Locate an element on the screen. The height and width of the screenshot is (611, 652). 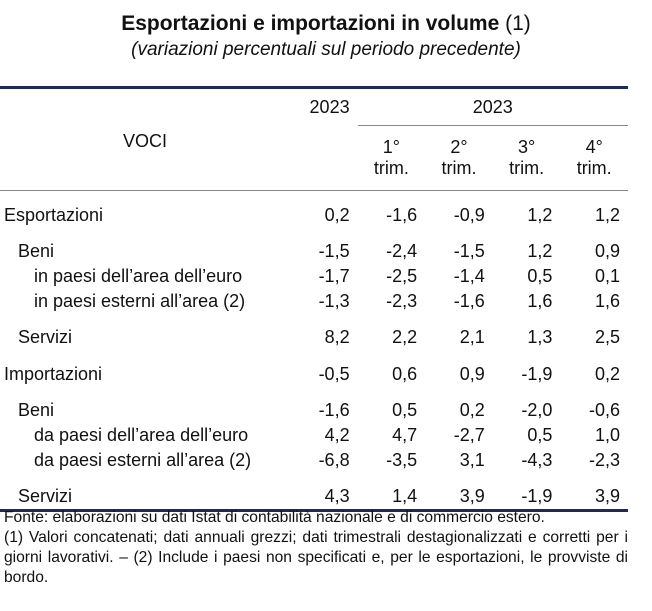
cell-q1: -1,6 is located at coordinates (402, 214).